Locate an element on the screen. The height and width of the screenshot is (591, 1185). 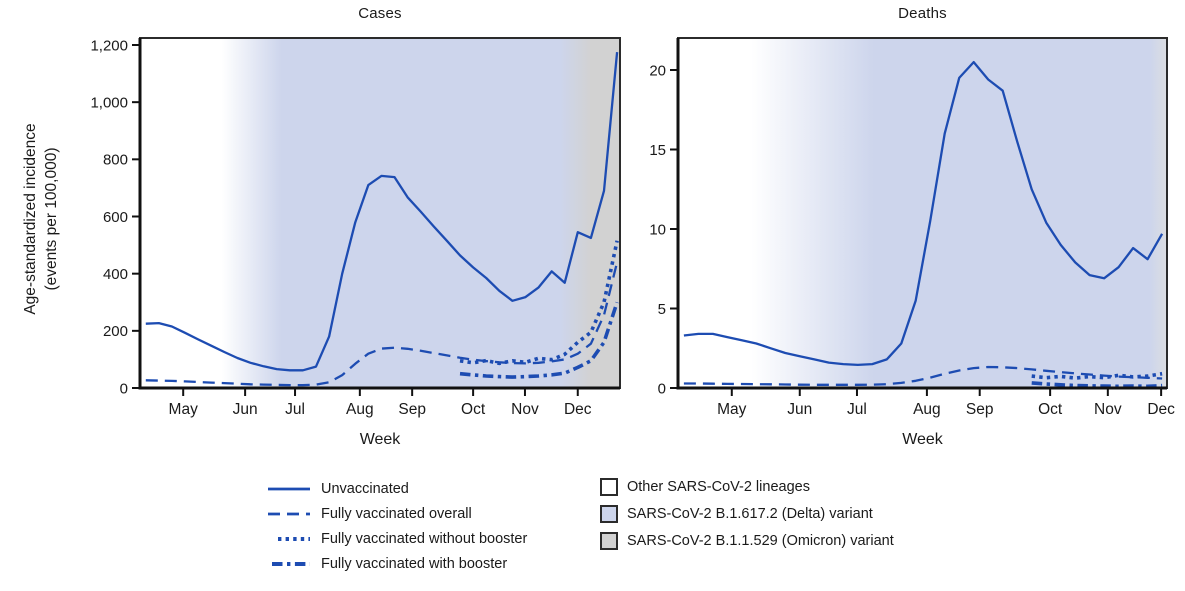
y-tick-label: 1,200 is located at coordinates (109, 45).